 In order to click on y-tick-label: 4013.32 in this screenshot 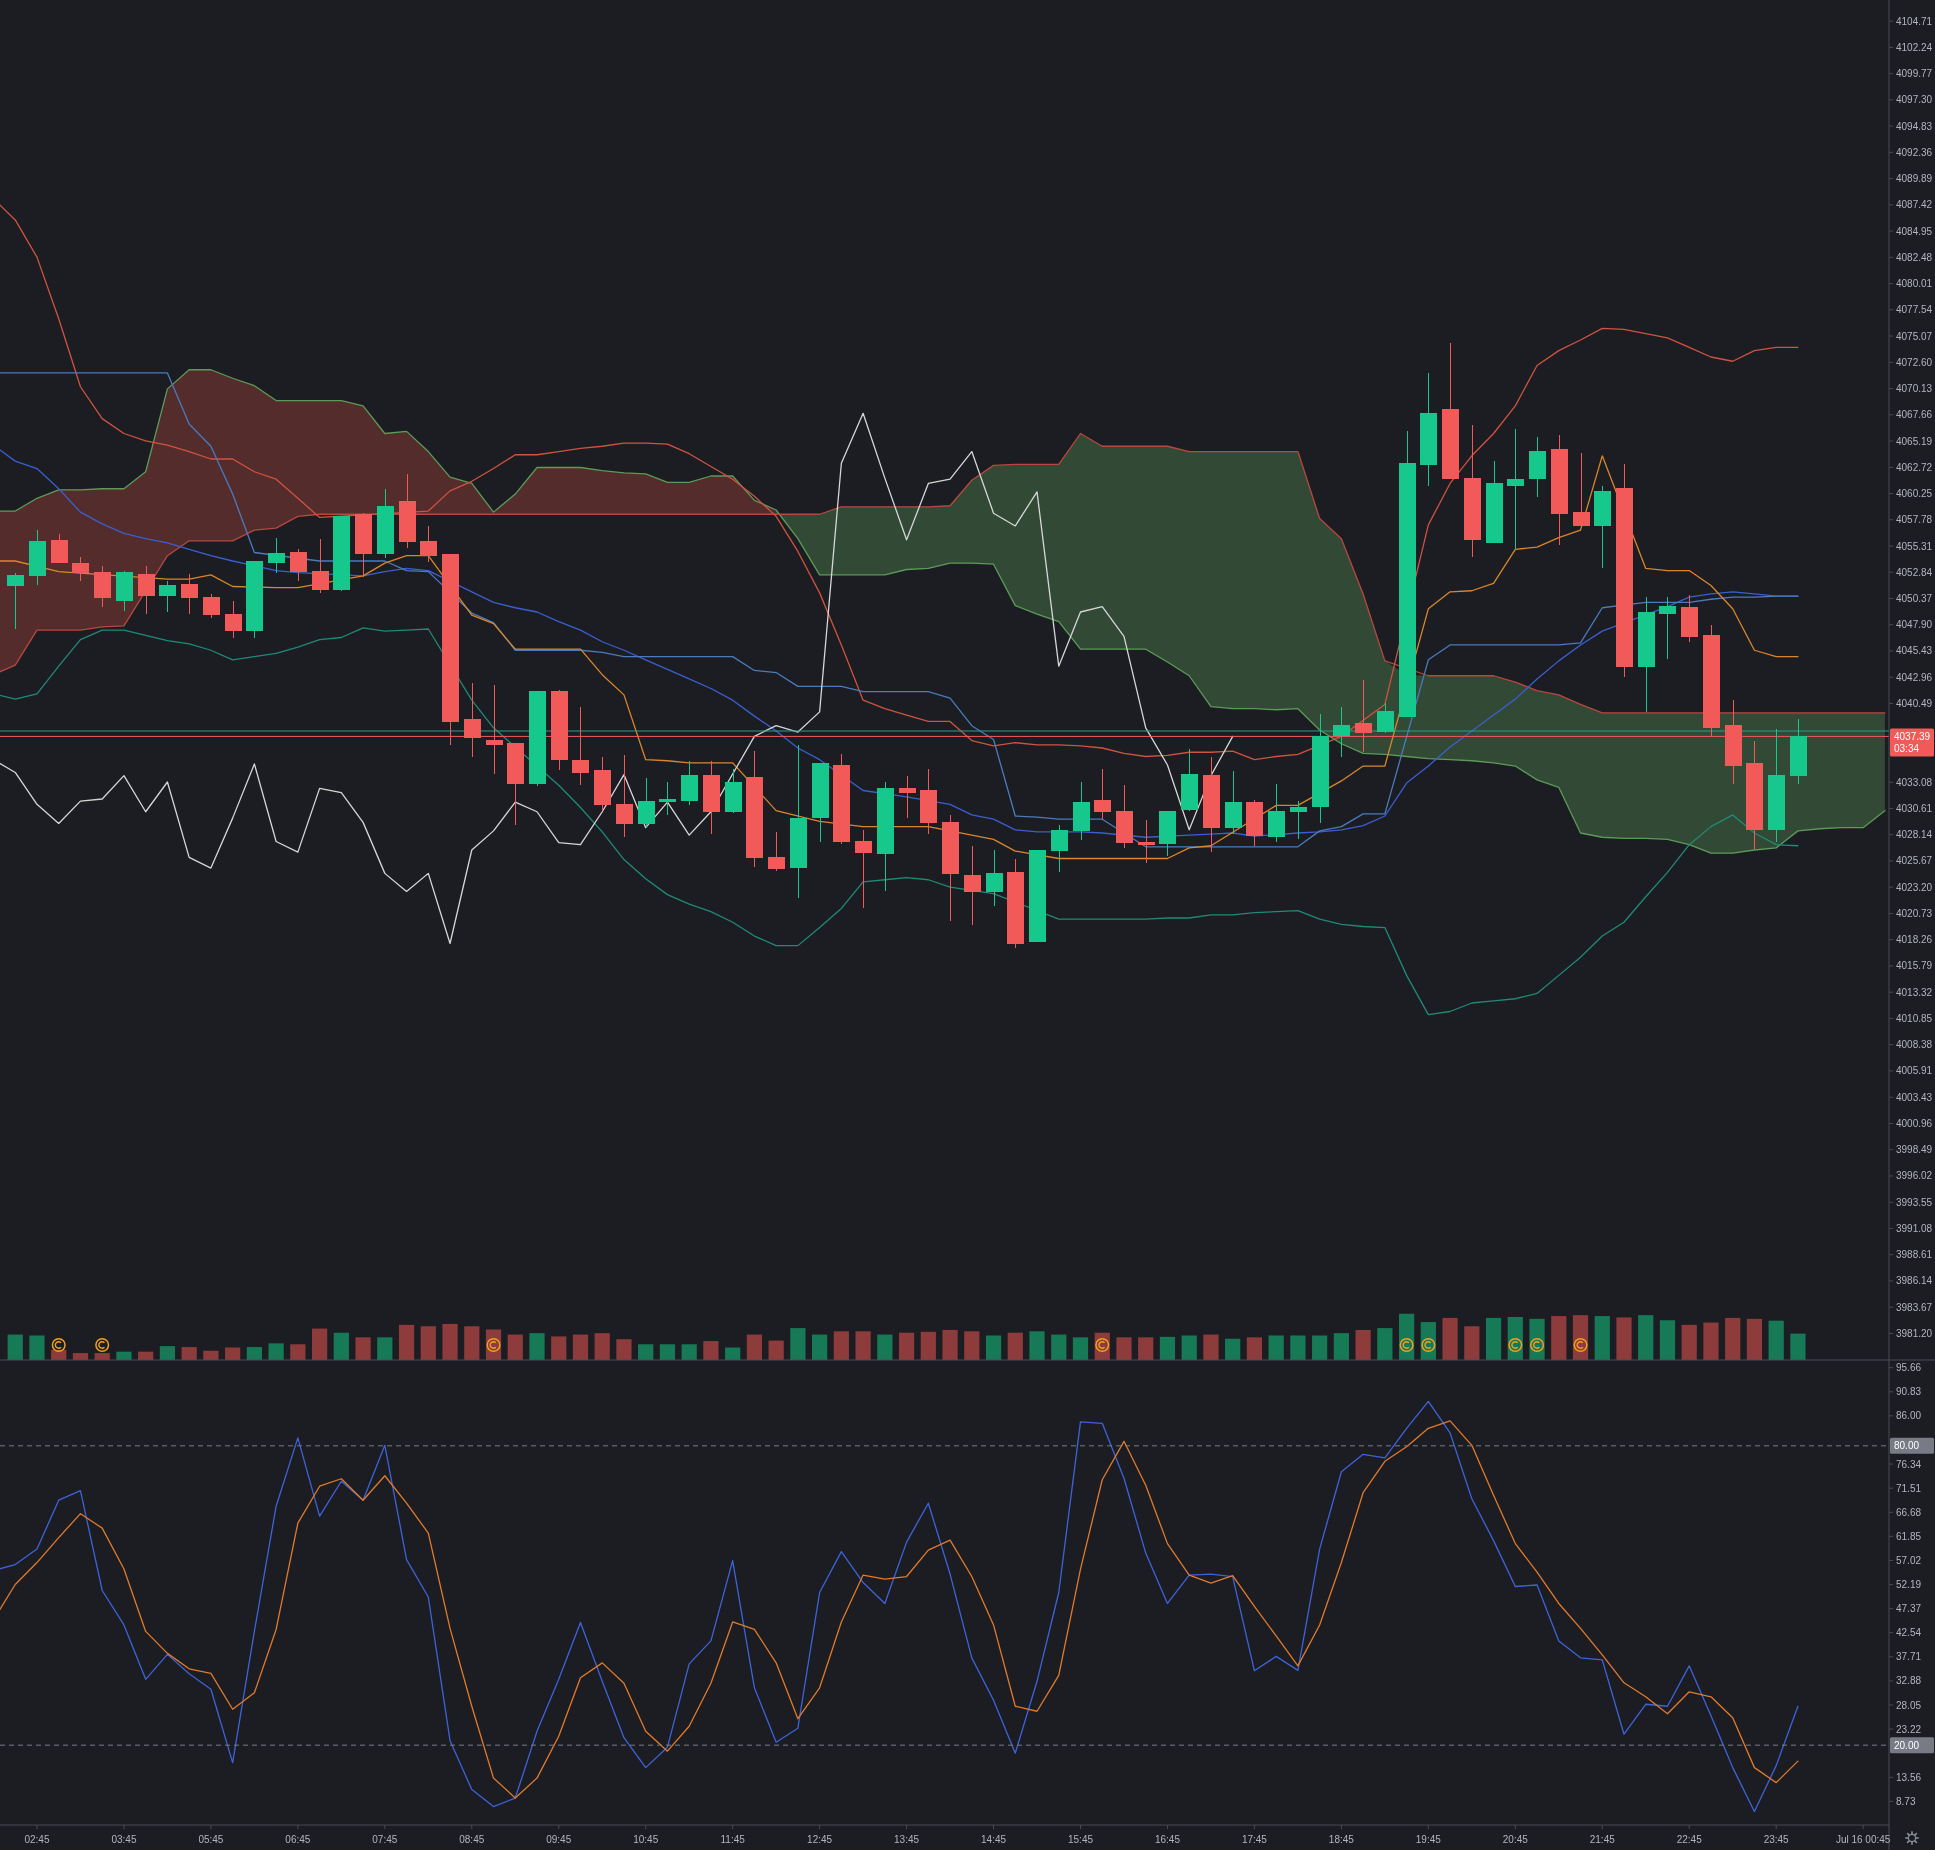, I will do `click(1914, 992)`.